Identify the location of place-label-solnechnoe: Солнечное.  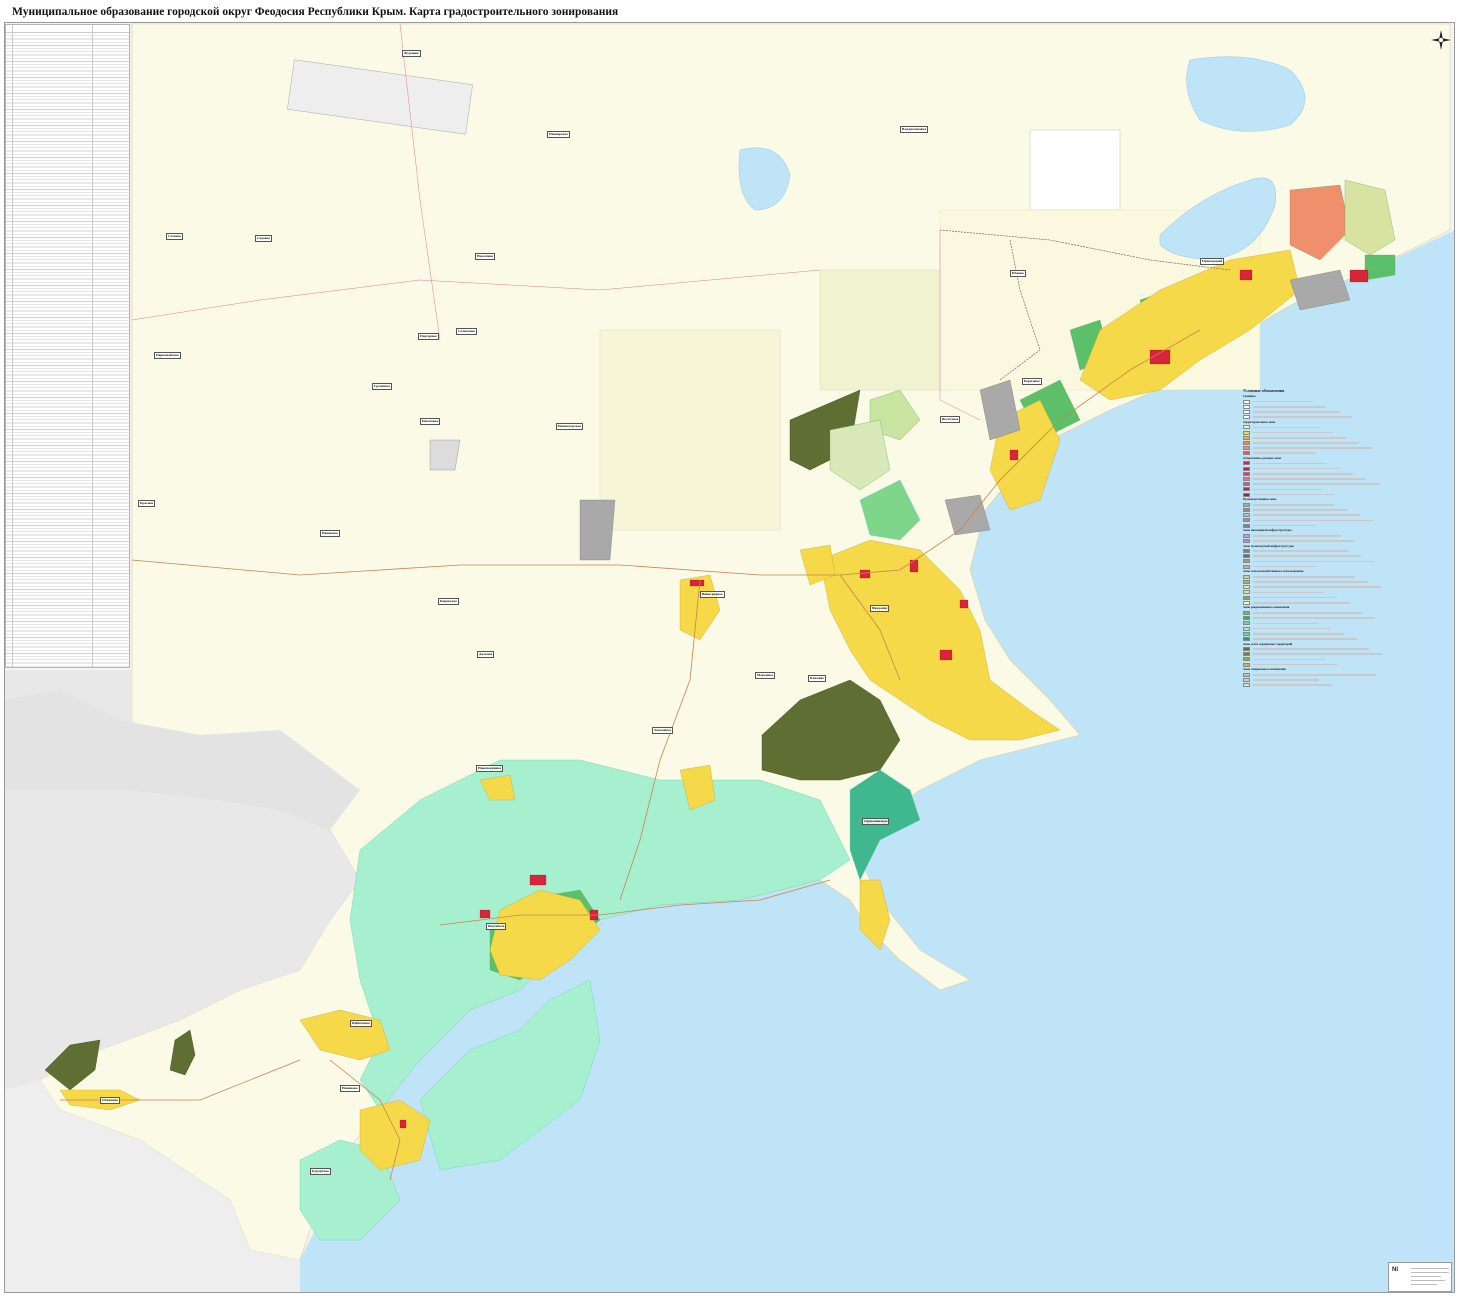
(466, 331).